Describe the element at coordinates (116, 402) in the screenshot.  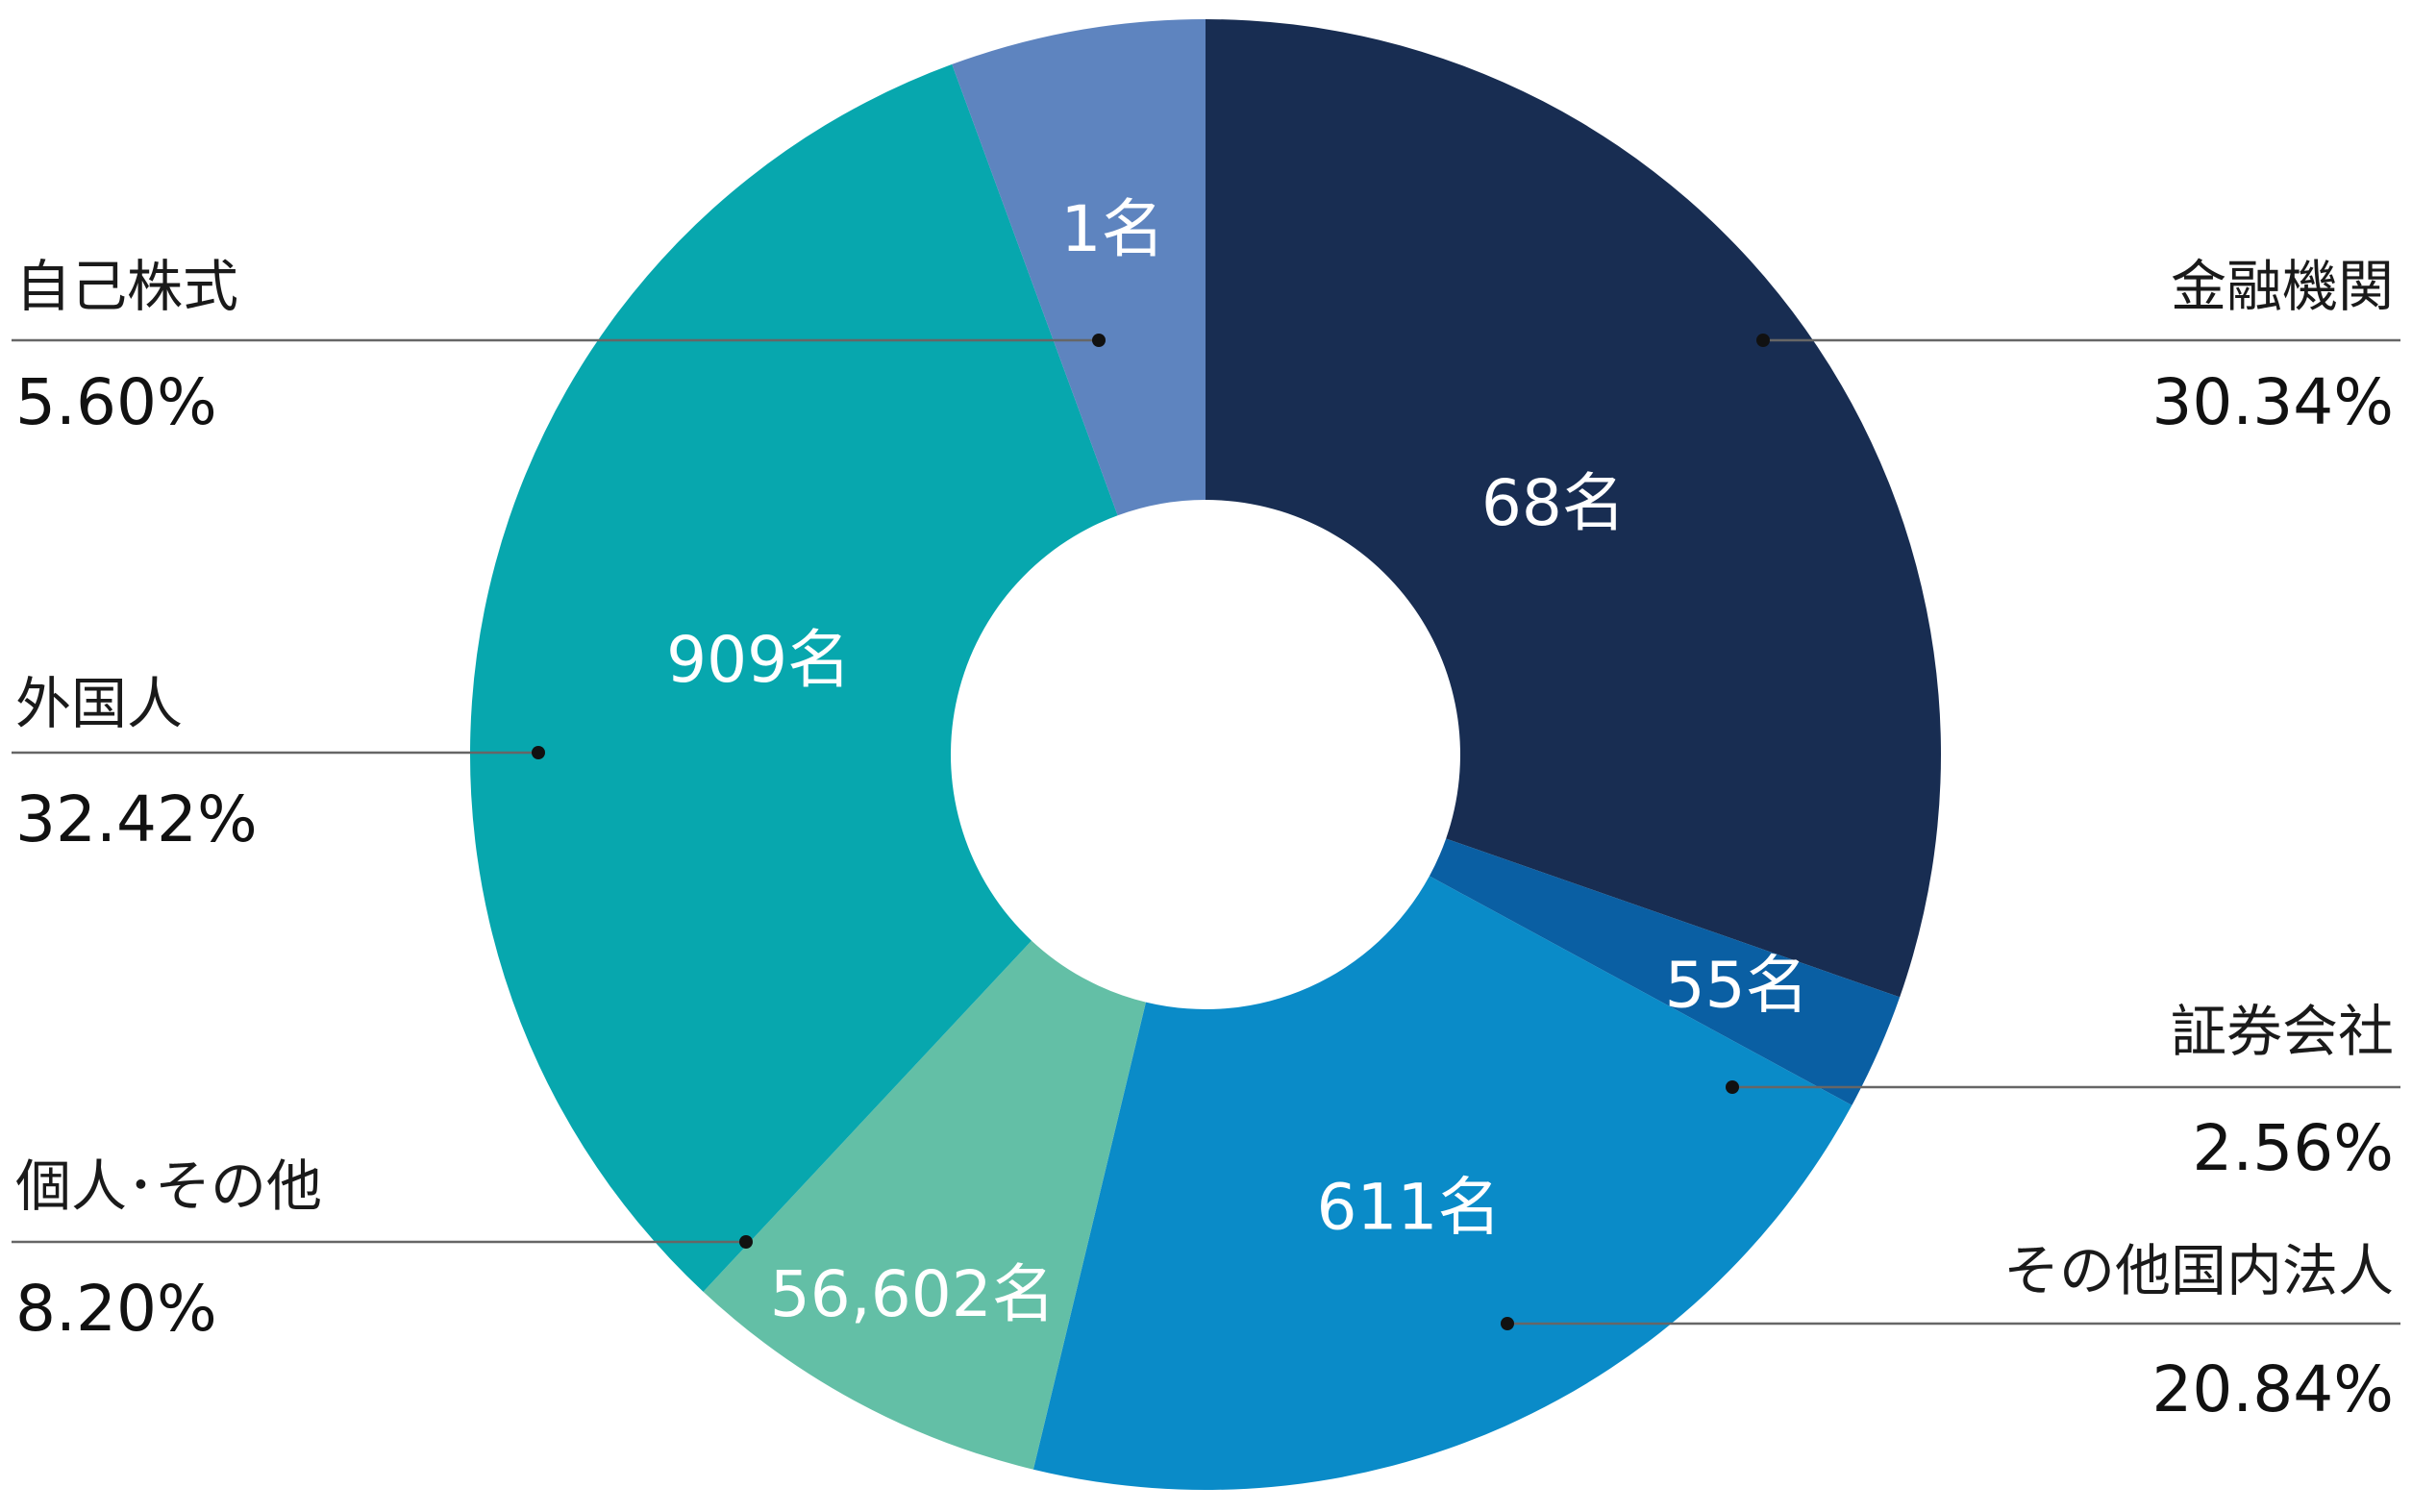
I see `percent-label: 5.60%` at that location.